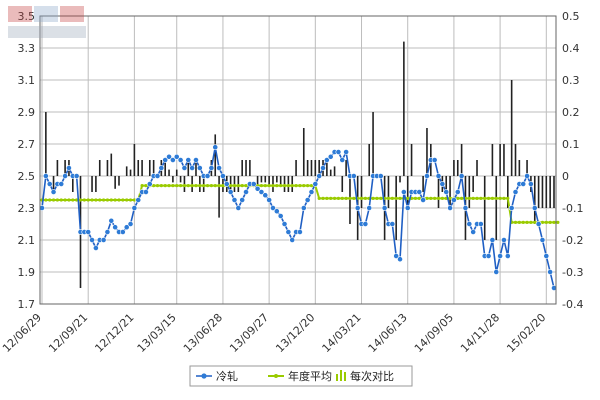  I want to click on point-年度平均-39, so click(192, 186).